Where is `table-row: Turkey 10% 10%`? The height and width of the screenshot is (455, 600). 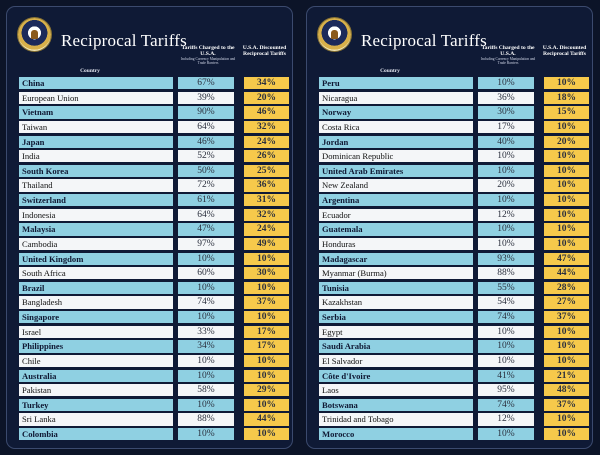 table-row: Turkey 10% 10% is located at coordinates (154, 405).